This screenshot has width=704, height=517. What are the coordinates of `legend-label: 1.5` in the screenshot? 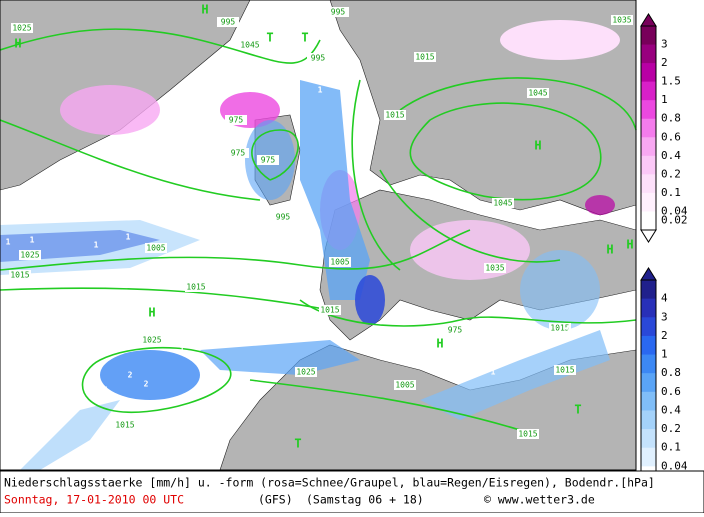 It's located at (671, 81).